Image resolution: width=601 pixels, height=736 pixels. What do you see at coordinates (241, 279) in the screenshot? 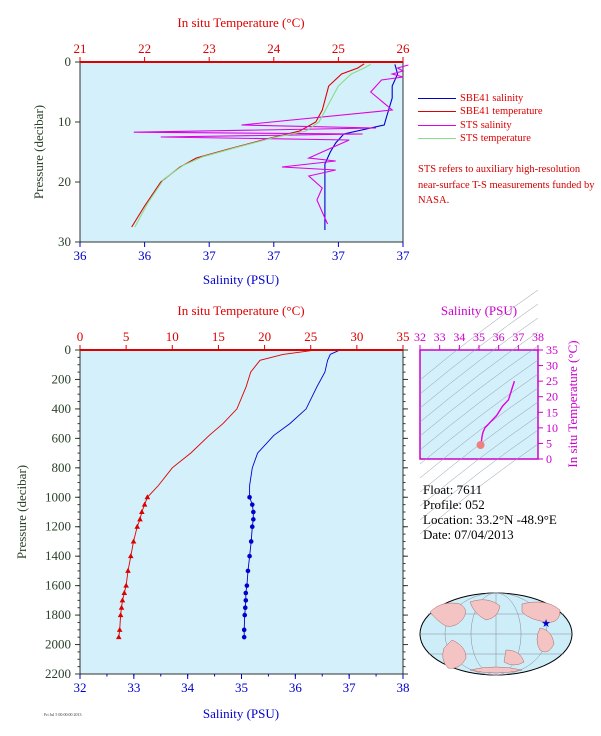
I see `top-chart-salinity-axis-label: Salinity (PSU)` at bounding box center [241, 279].